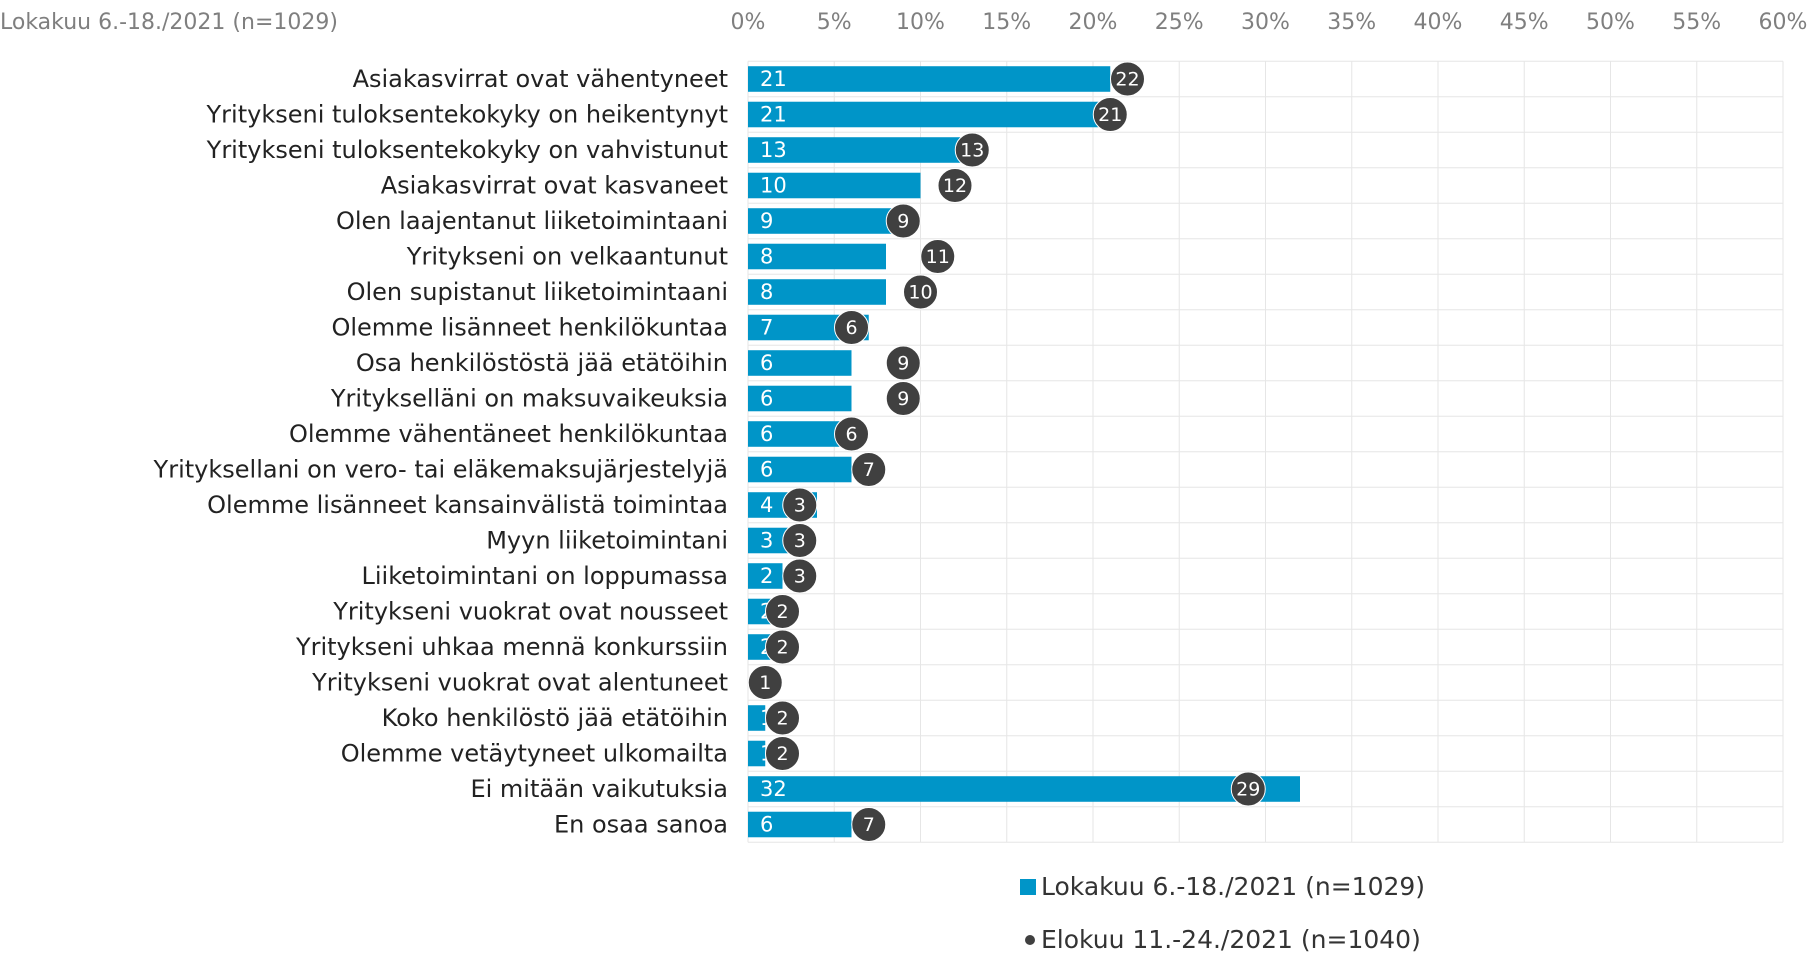  Describe the element at coordinates (519, 683) in the screenshot. I see `category-label: Yritykseni vuokrat ovat alentuneet` at that location.